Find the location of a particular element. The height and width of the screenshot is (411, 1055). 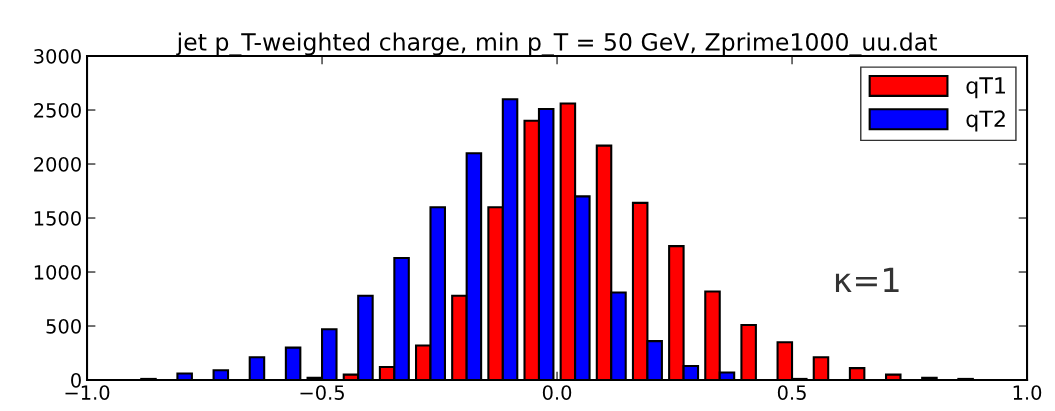

legend-label: qT1 is located at coordinates (985, 88).